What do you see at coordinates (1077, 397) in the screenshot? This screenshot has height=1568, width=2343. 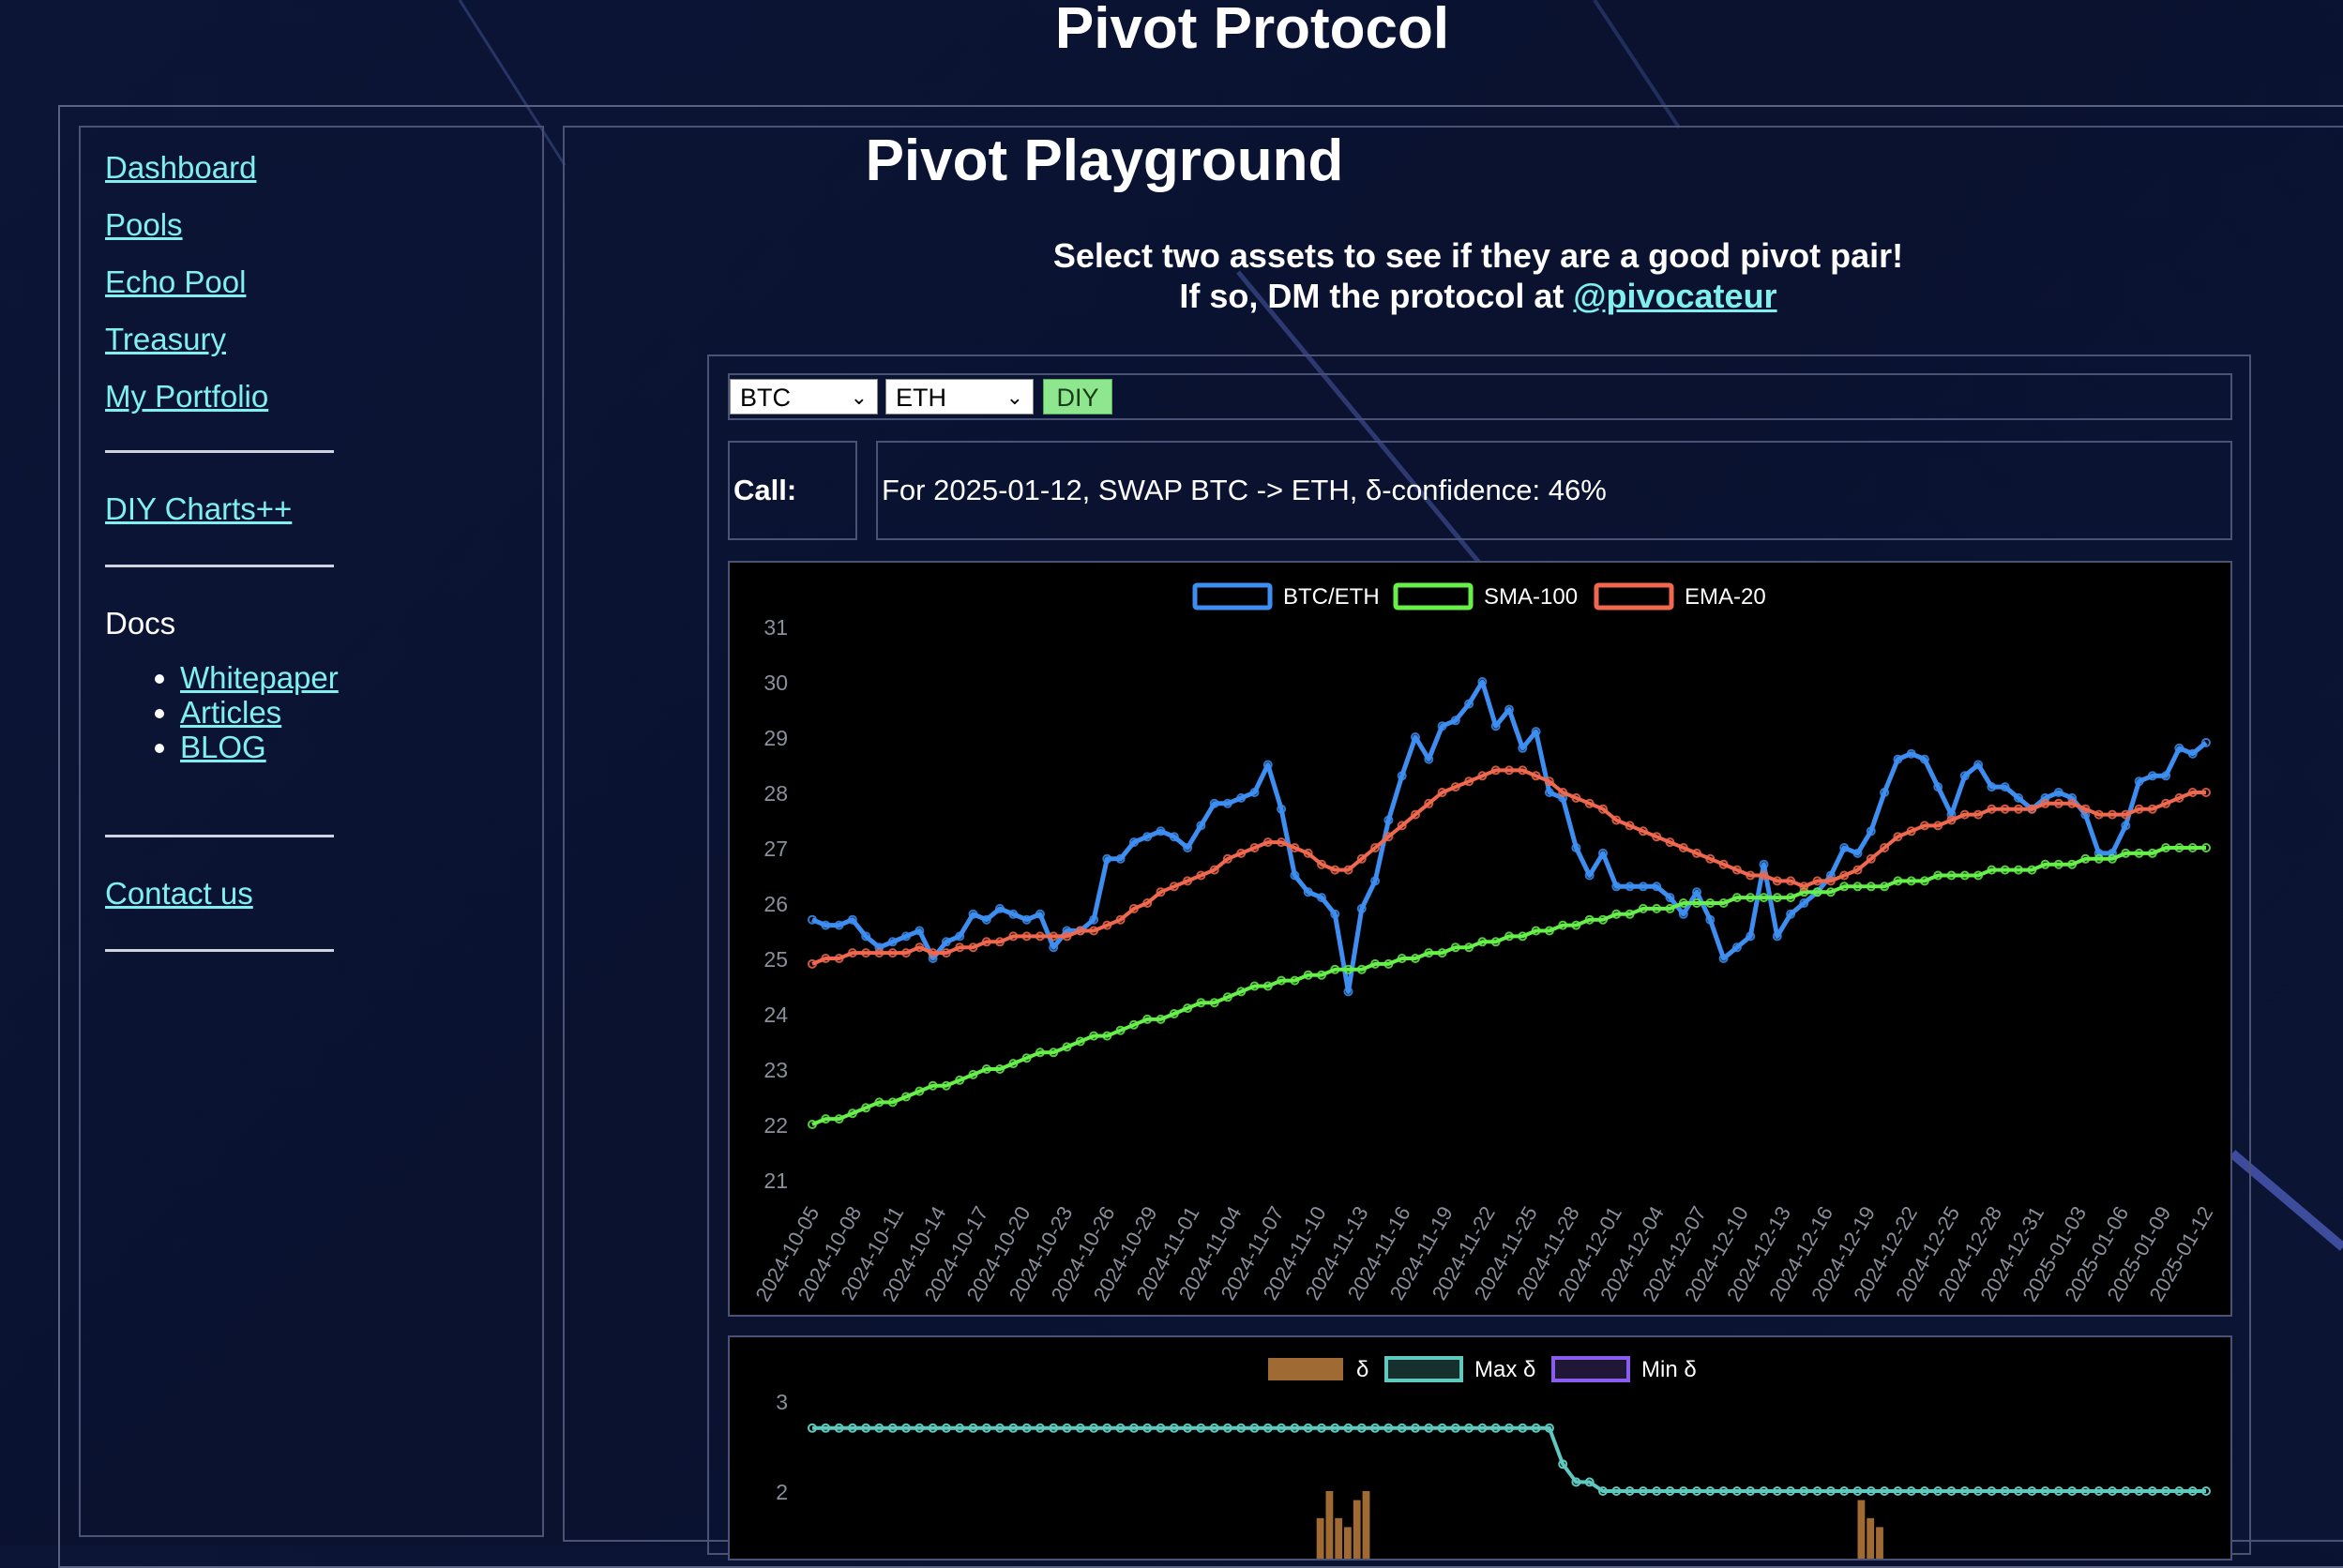 I see `diy-button: DIY` at bounding box center [1077, 397].